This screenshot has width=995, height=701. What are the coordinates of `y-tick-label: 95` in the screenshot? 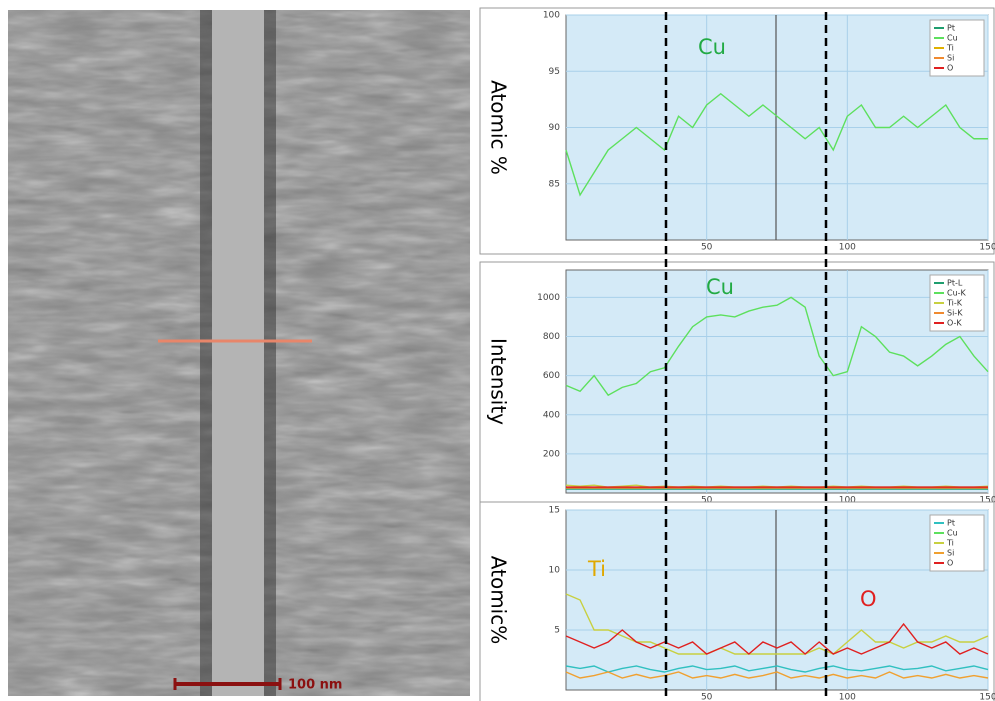 It's located at (554, 72).